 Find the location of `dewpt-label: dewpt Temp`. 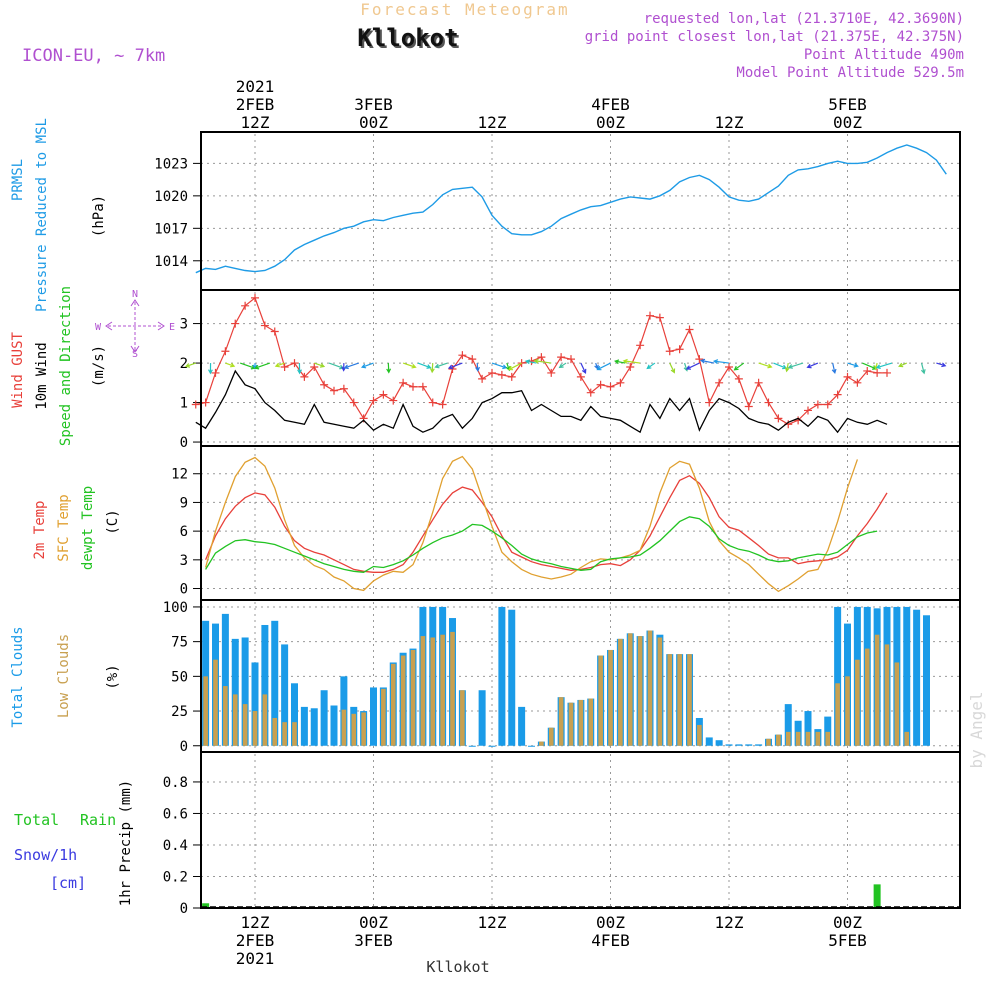

dewpt-label: dewpt Temp is located at coordinates (88, 528).